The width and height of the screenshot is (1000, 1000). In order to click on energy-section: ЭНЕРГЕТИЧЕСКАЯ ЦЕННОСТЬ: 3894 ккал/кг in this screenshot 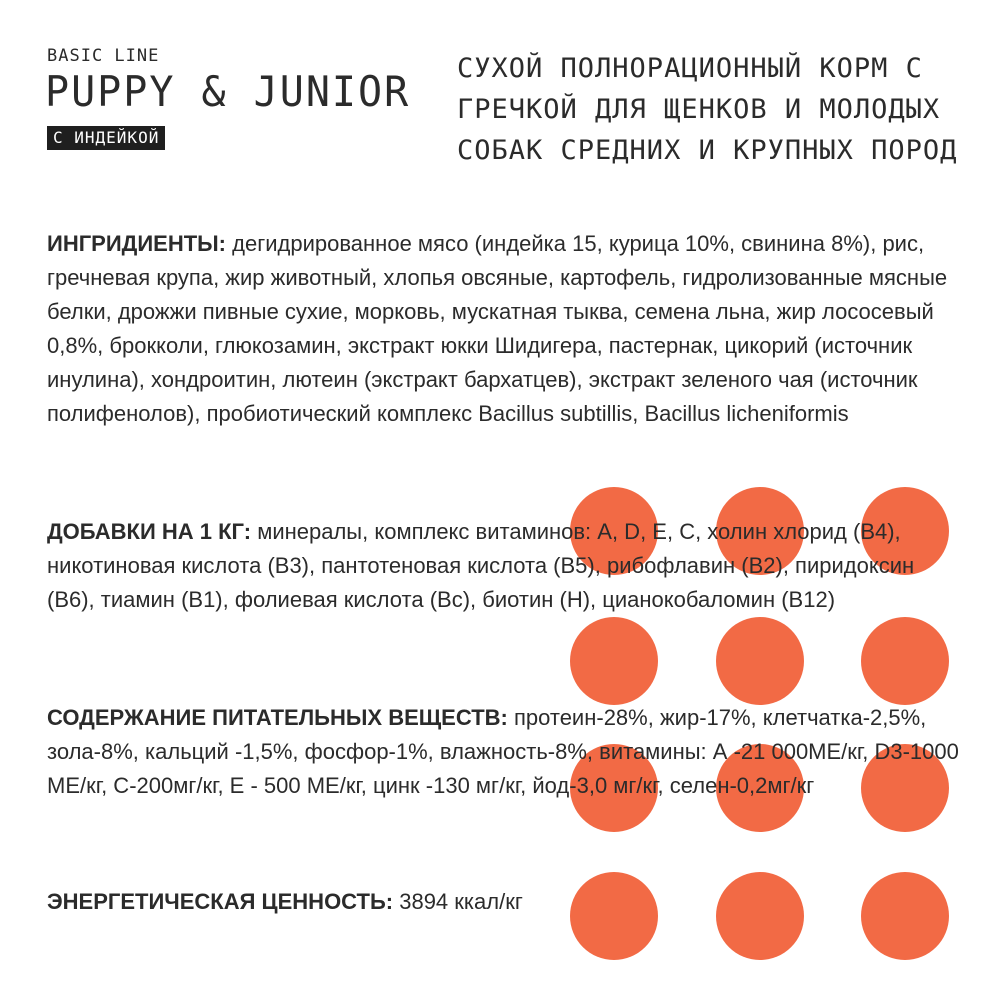, I will do `click(504, 902)`.